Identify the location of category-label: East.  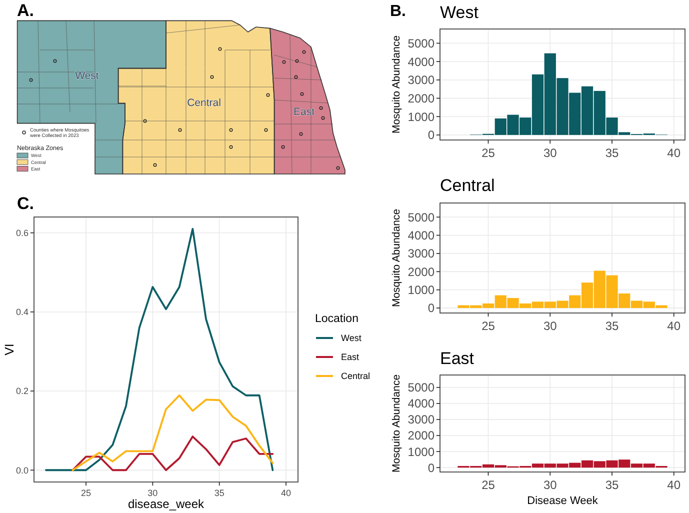
(304, 112).